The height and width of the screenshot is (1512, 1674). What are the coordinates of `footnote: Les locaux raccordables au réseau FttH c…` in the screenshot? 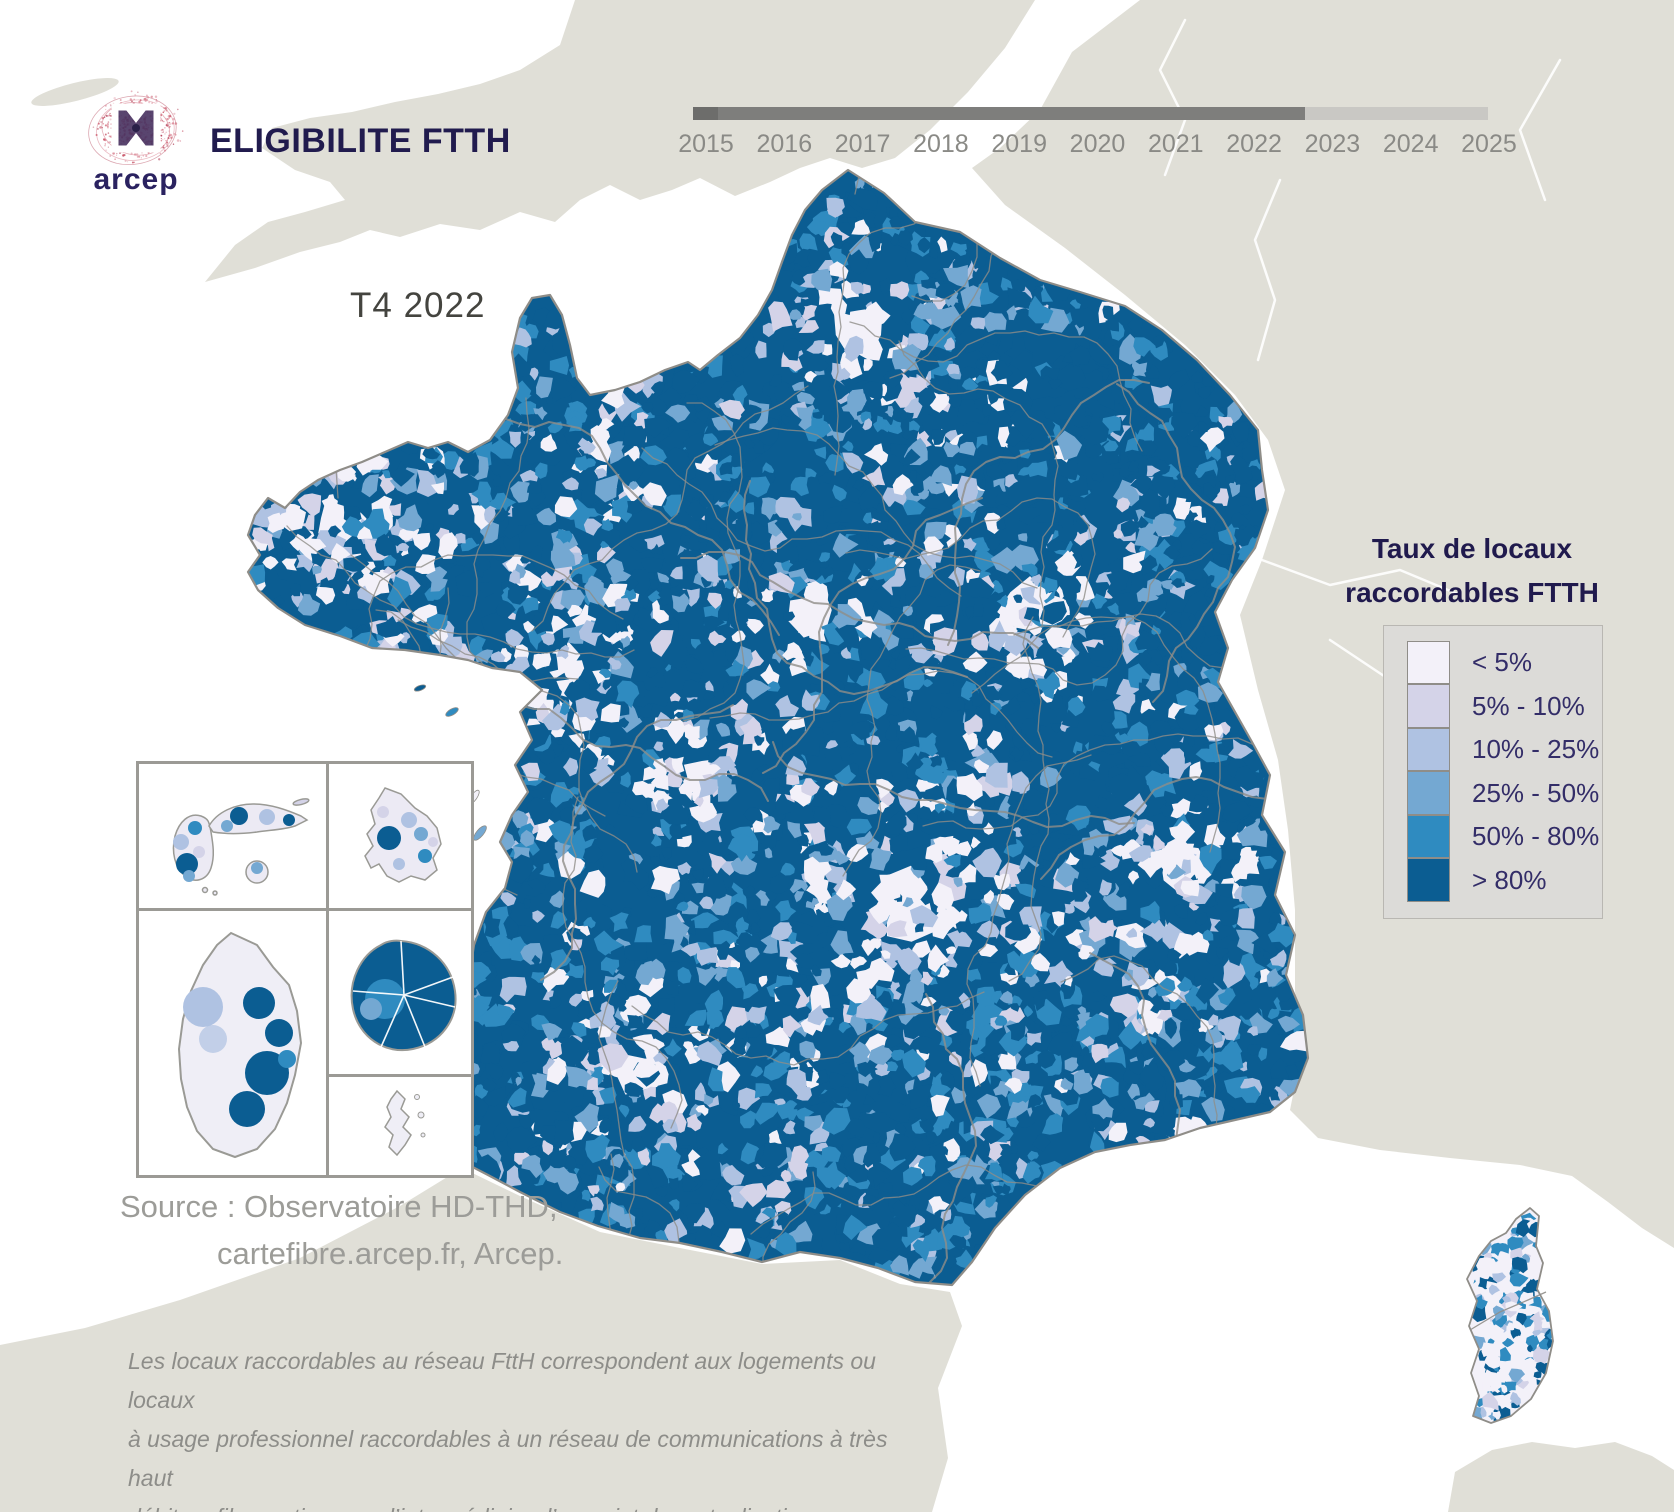 It's located at (508, 1427).